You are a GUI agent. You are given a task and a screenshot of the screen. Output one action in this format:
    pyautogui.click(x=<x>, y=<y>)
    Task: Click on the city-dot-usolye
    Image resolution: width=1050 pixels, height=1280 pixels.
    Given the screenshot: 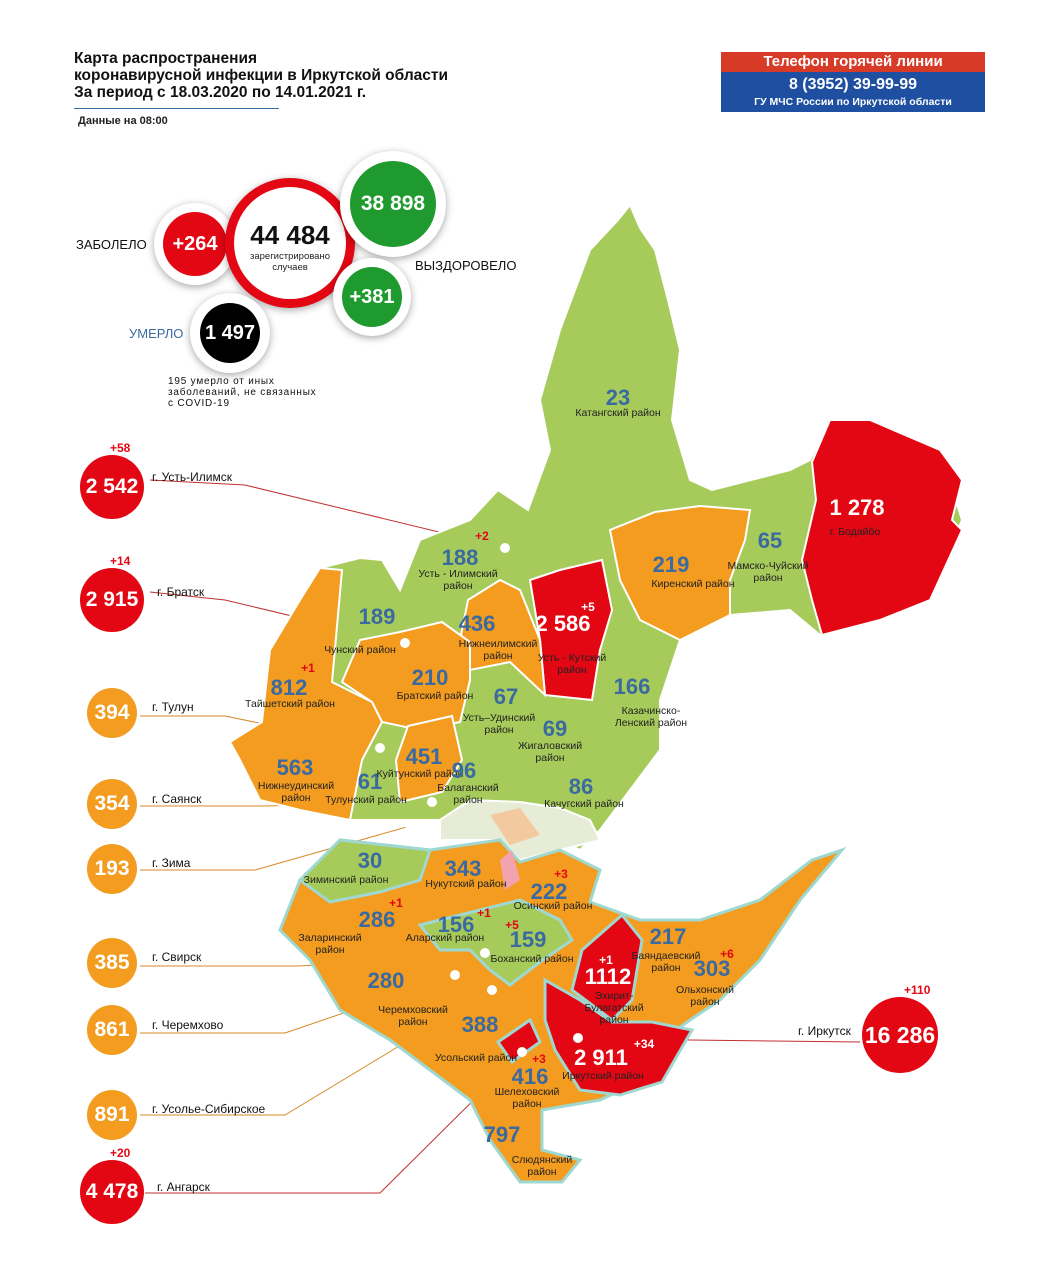 What is the action you would take?
    pyautogui.click(x=492, y=990)
    